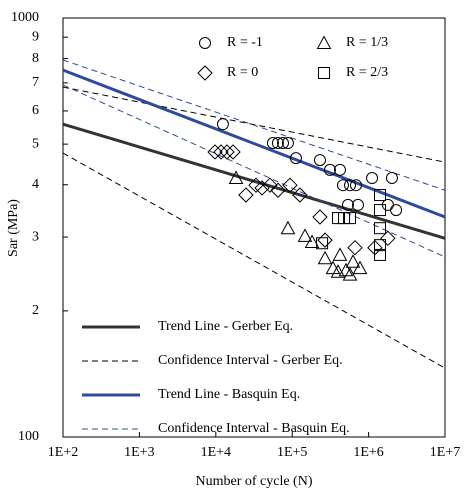  What do you see at coordinates (367, 72) in the screenshot?
I see `legend-label: R = 2/3` at bounding box center [367, 72].